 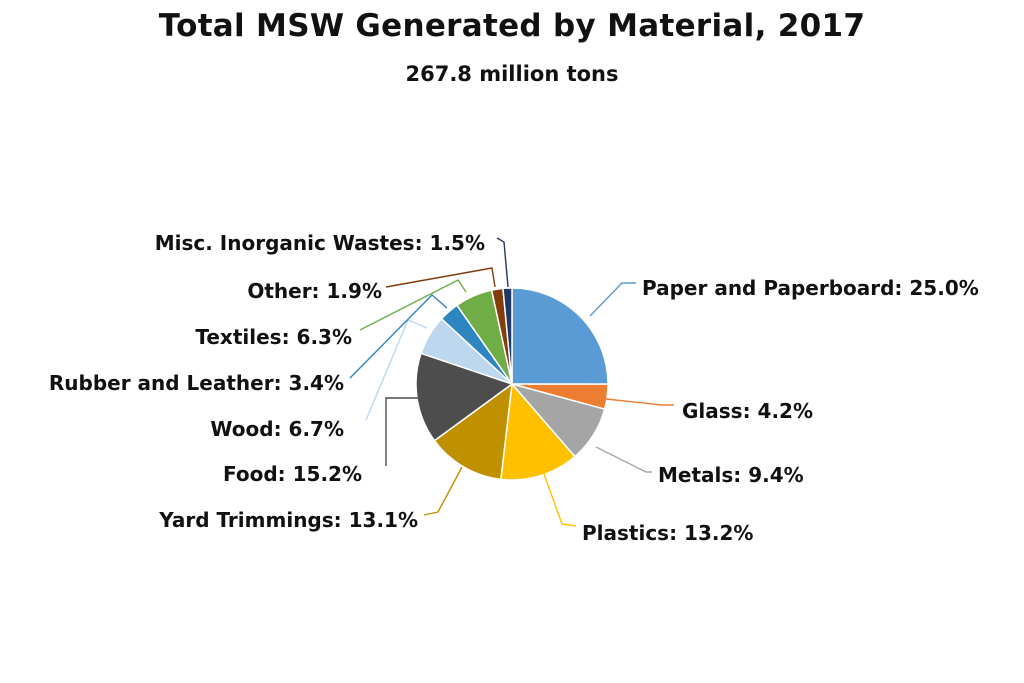 What do you see at coordinates (512, 26) in the screenshot?
I see `chart-title: Total MSW Generated by Material, 2017` at bounding box center [512, 26].